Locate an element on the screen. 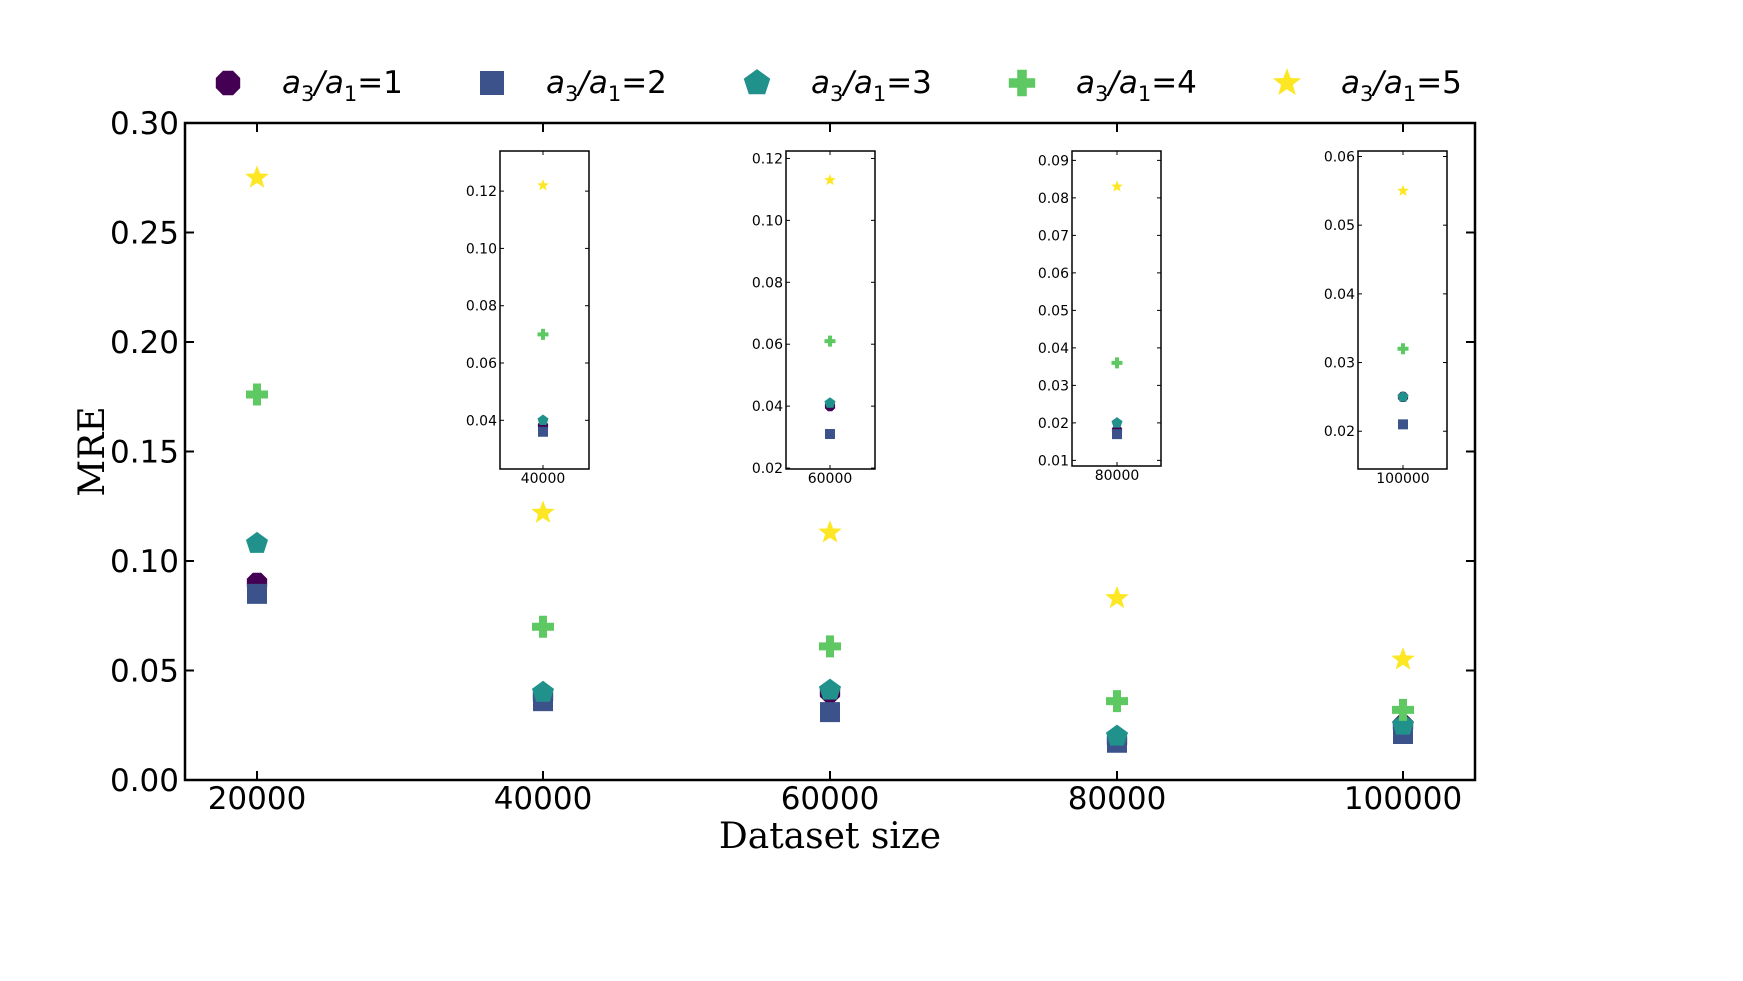 This screenshot has height=981, width=1743. y-axis-label: MRE is located at coordinates (92, 451).